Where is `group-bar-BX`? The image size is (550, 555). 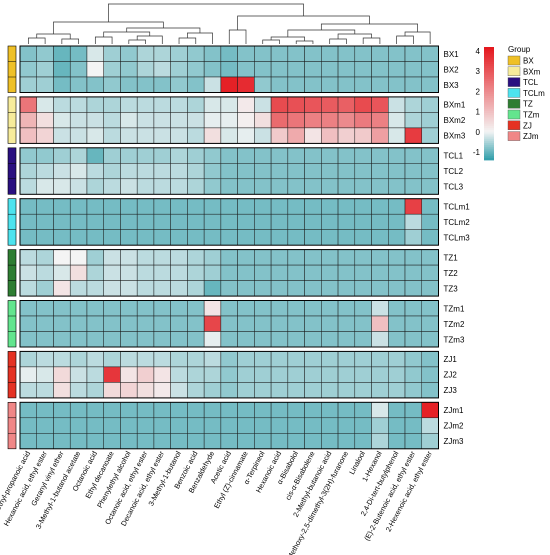 group-bar-BX is located at coordinates (12, 69).